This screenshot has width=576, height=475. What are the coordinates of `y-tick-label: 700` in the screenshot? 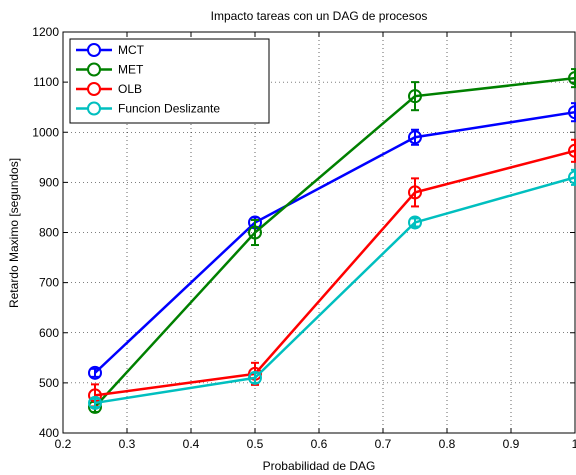 It's located at (49, 283).